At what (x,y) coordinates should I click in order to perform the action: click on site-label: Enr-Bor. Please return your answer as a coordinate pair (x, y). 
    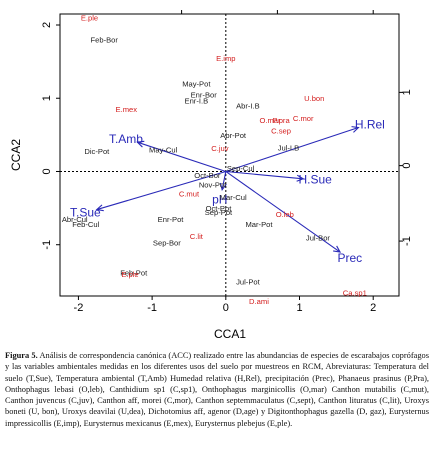
    Looking at the image, I should click on (204, 95).